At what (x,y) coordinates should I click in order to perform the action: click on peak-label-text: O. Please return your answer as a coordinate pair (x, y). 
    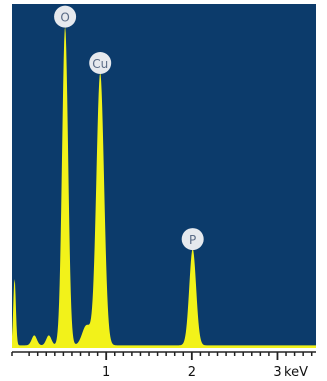
    Looking at the image, I should click on (64, 18).